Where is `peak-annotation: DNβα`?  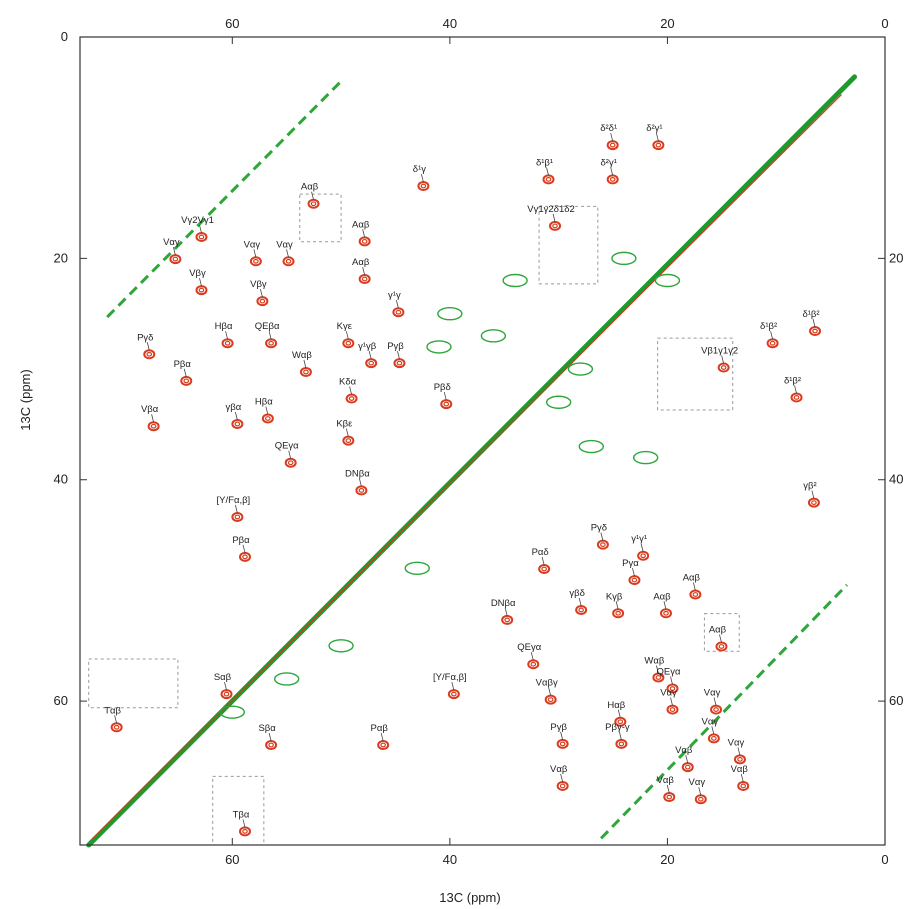 peak-annotation: DNβα is located at coordinates (357, 473).